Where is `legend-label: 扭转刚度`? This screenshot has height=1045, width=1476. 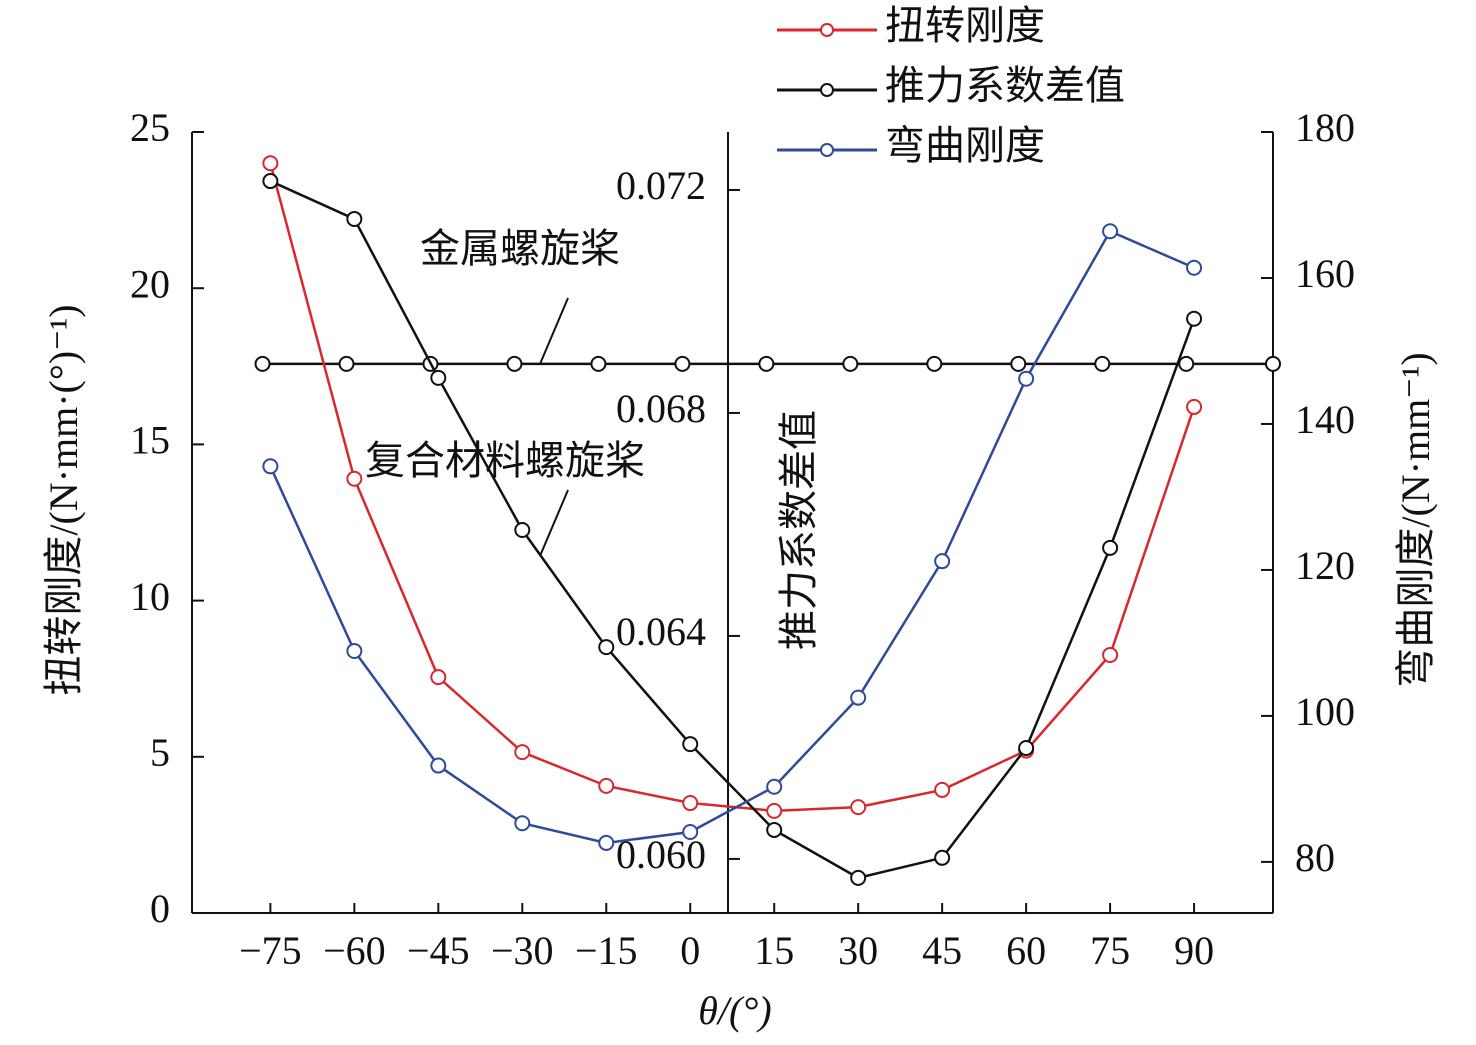 legend-label: 扭转刚度 is located at coordinates (965, 25).